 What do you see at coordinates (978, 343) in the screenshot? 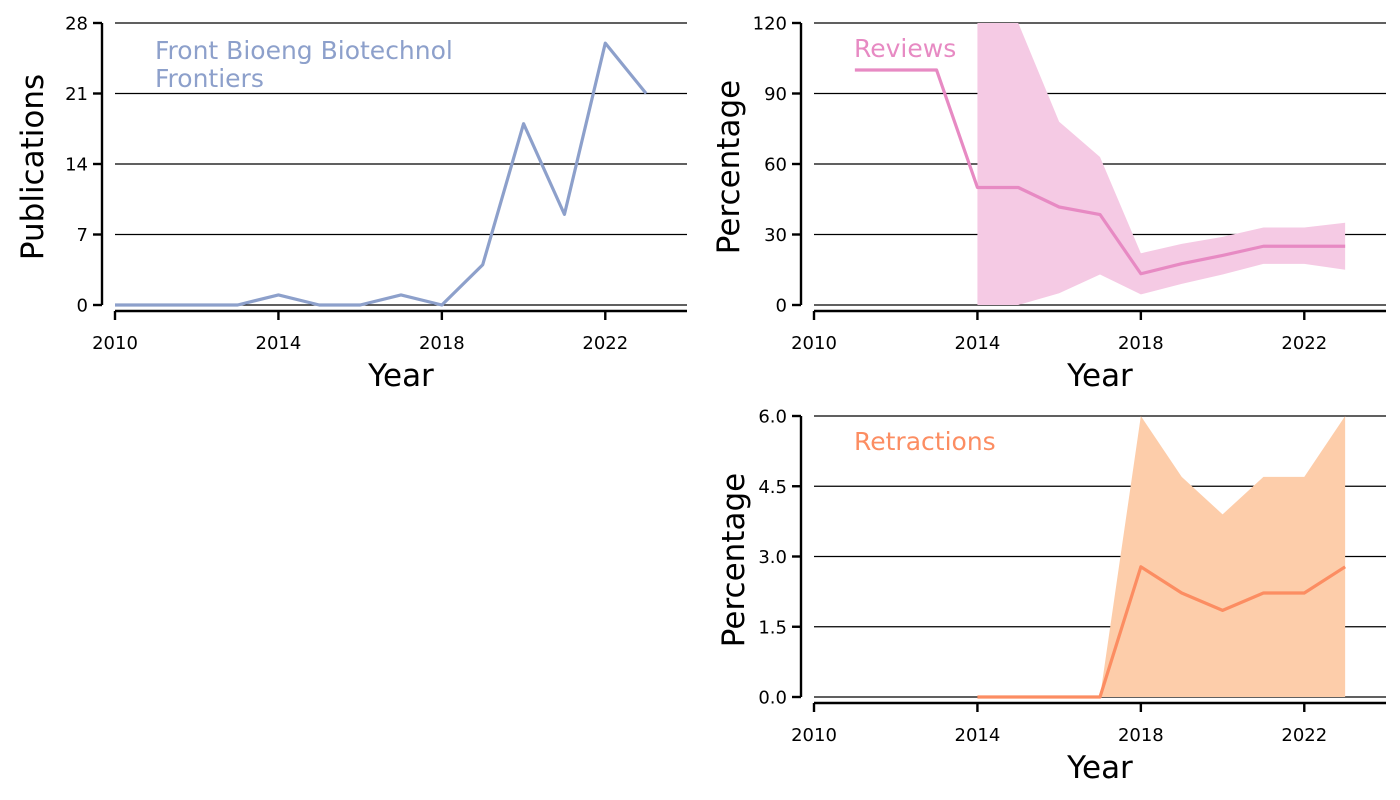
I see `reviews-x-tick-label: 2014` at bounding box center [978, 343].